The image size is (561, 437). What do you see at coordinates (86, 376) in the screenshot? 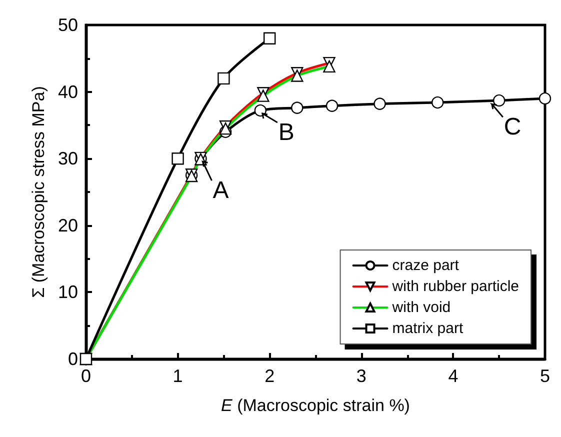
I see `x-tick-label: 0` at bounding box center [86, 376].